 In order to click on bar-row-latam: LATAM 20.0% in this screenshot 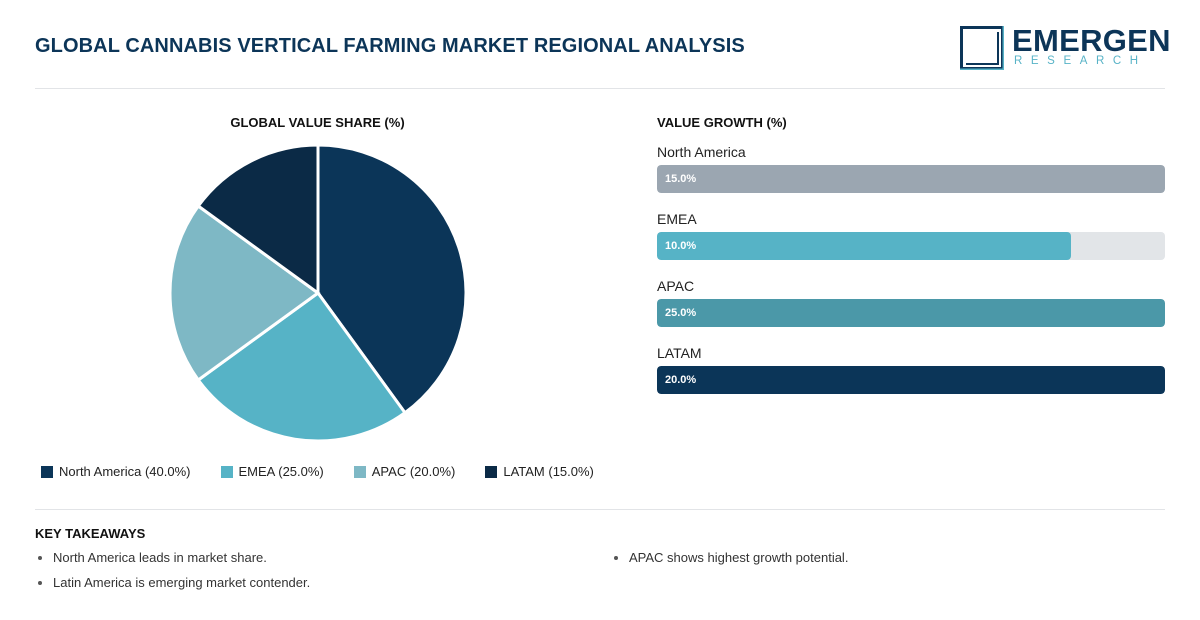, I will do `click(911, 378)`.